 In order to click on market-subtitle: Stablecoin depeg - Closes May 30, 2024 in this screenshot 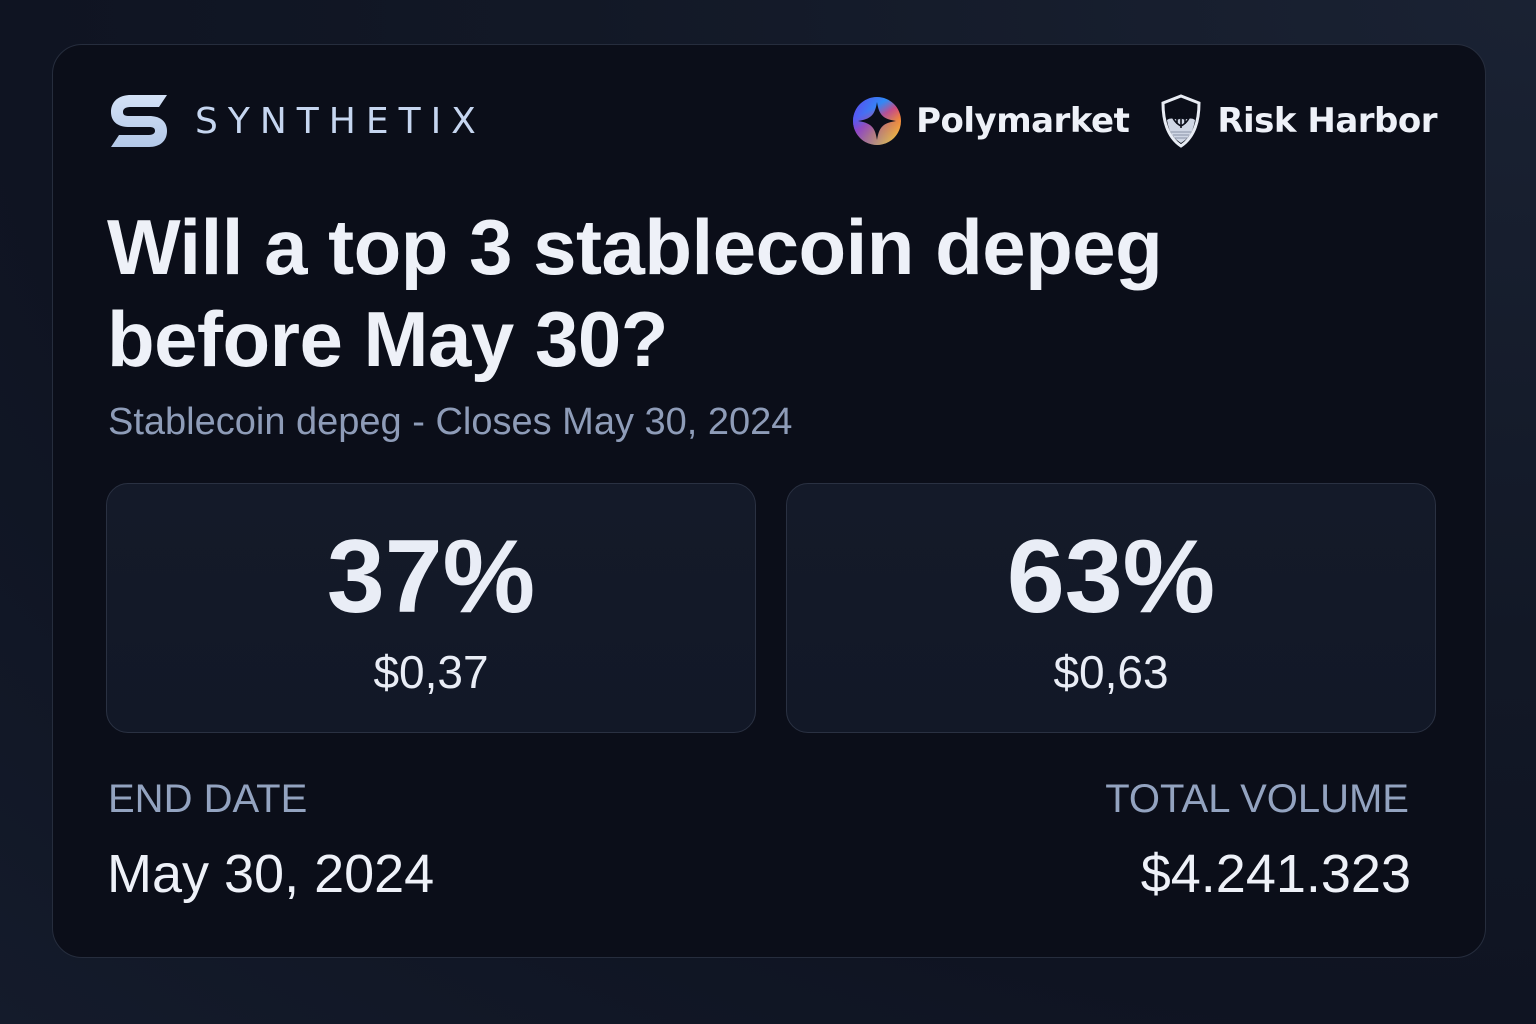, I will do `click(450, 422)`.